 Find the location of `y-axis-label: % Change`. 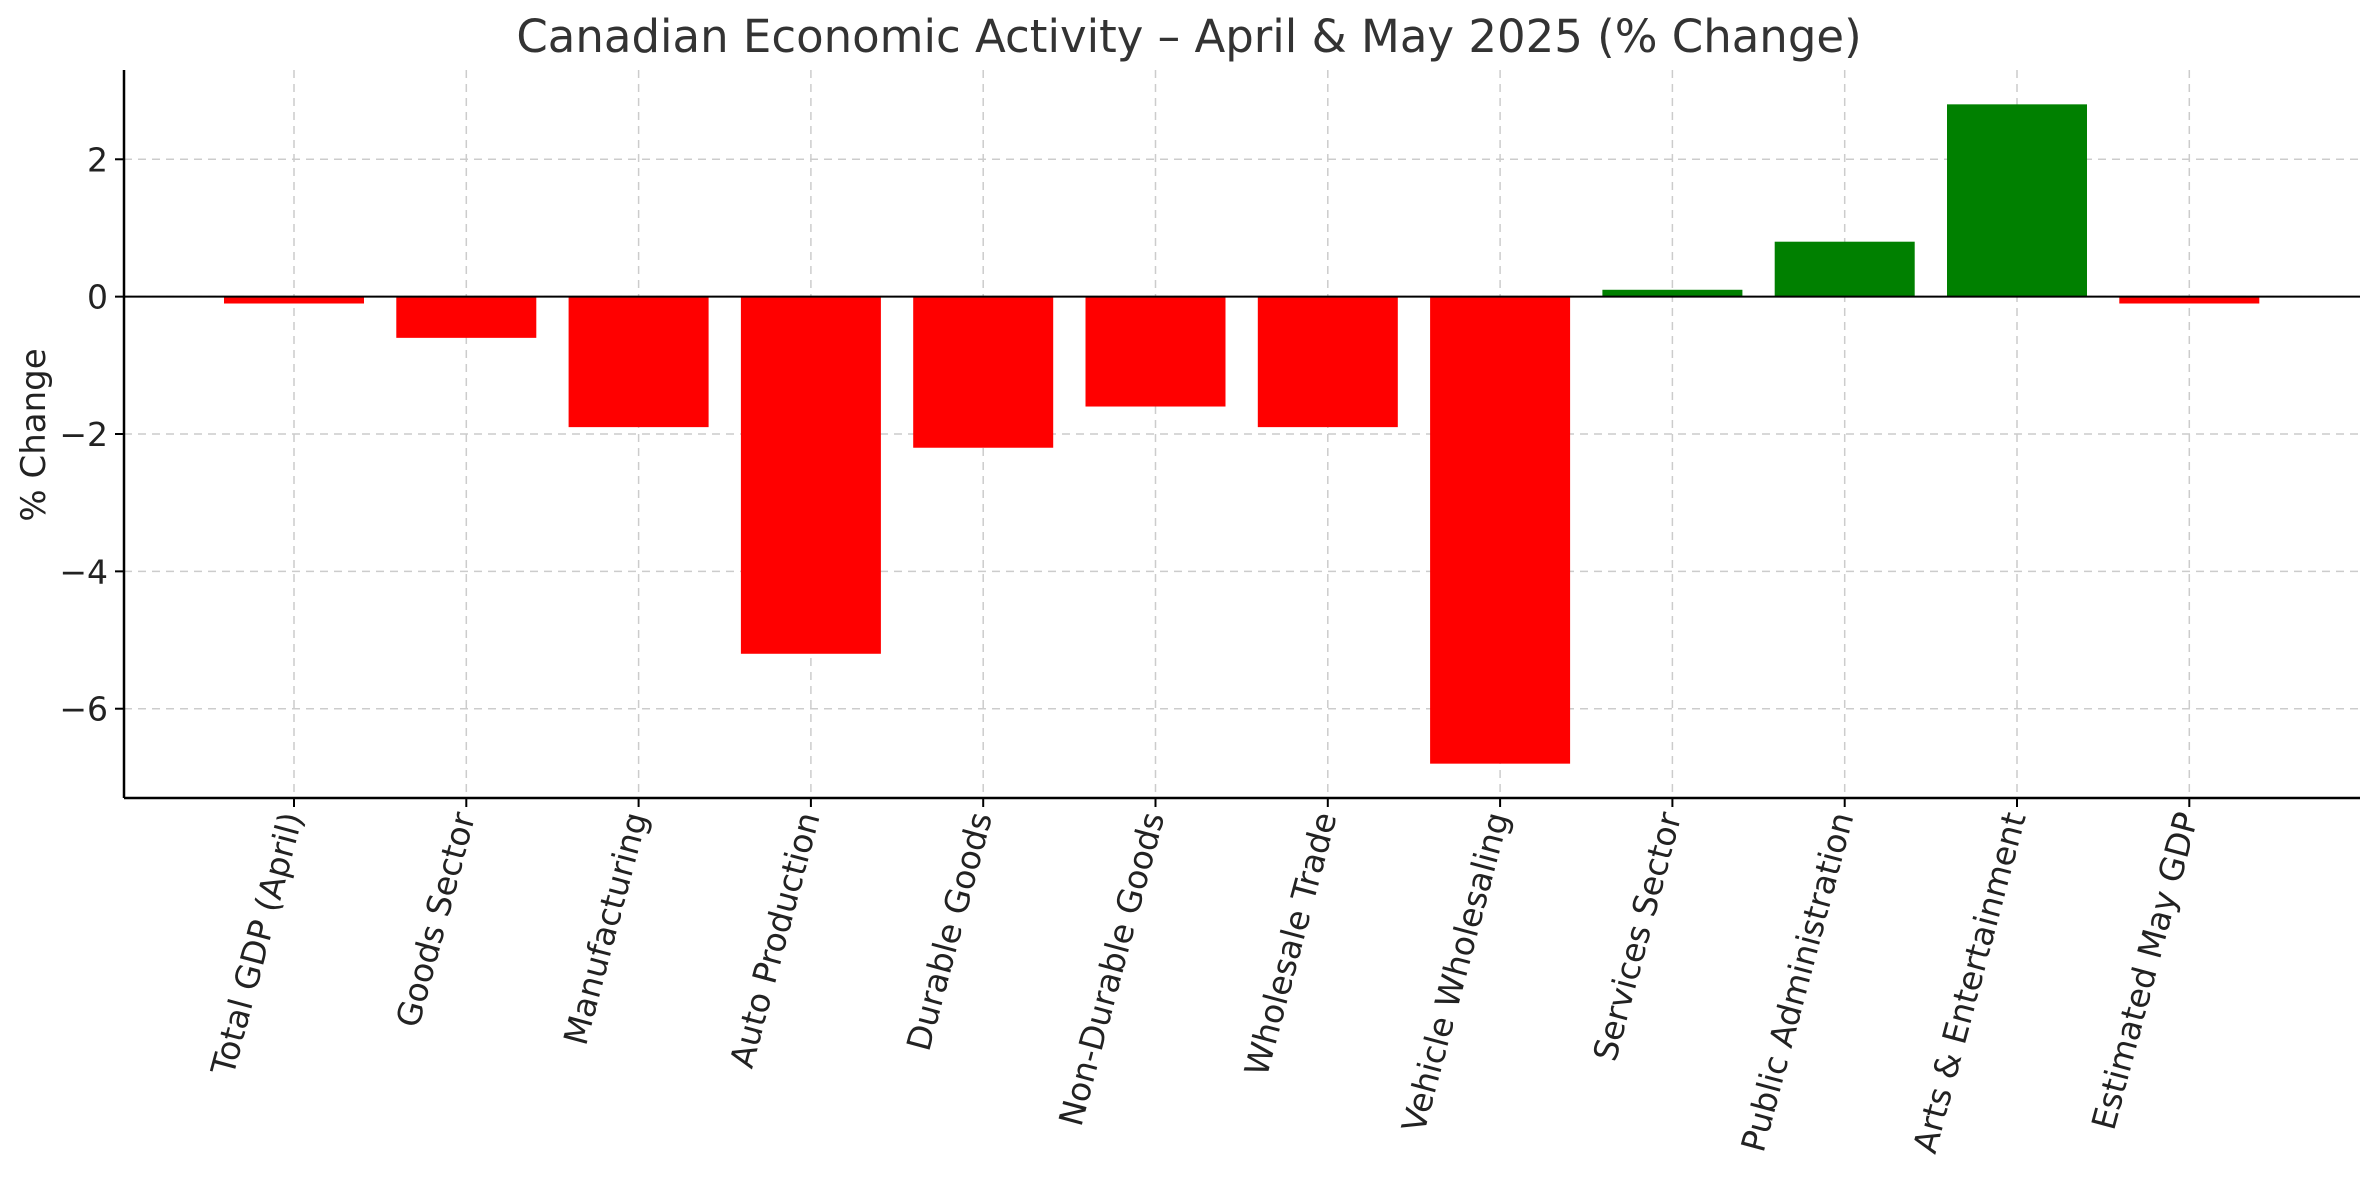

y-axis-label: % Change is located at coordinates (34, 434).